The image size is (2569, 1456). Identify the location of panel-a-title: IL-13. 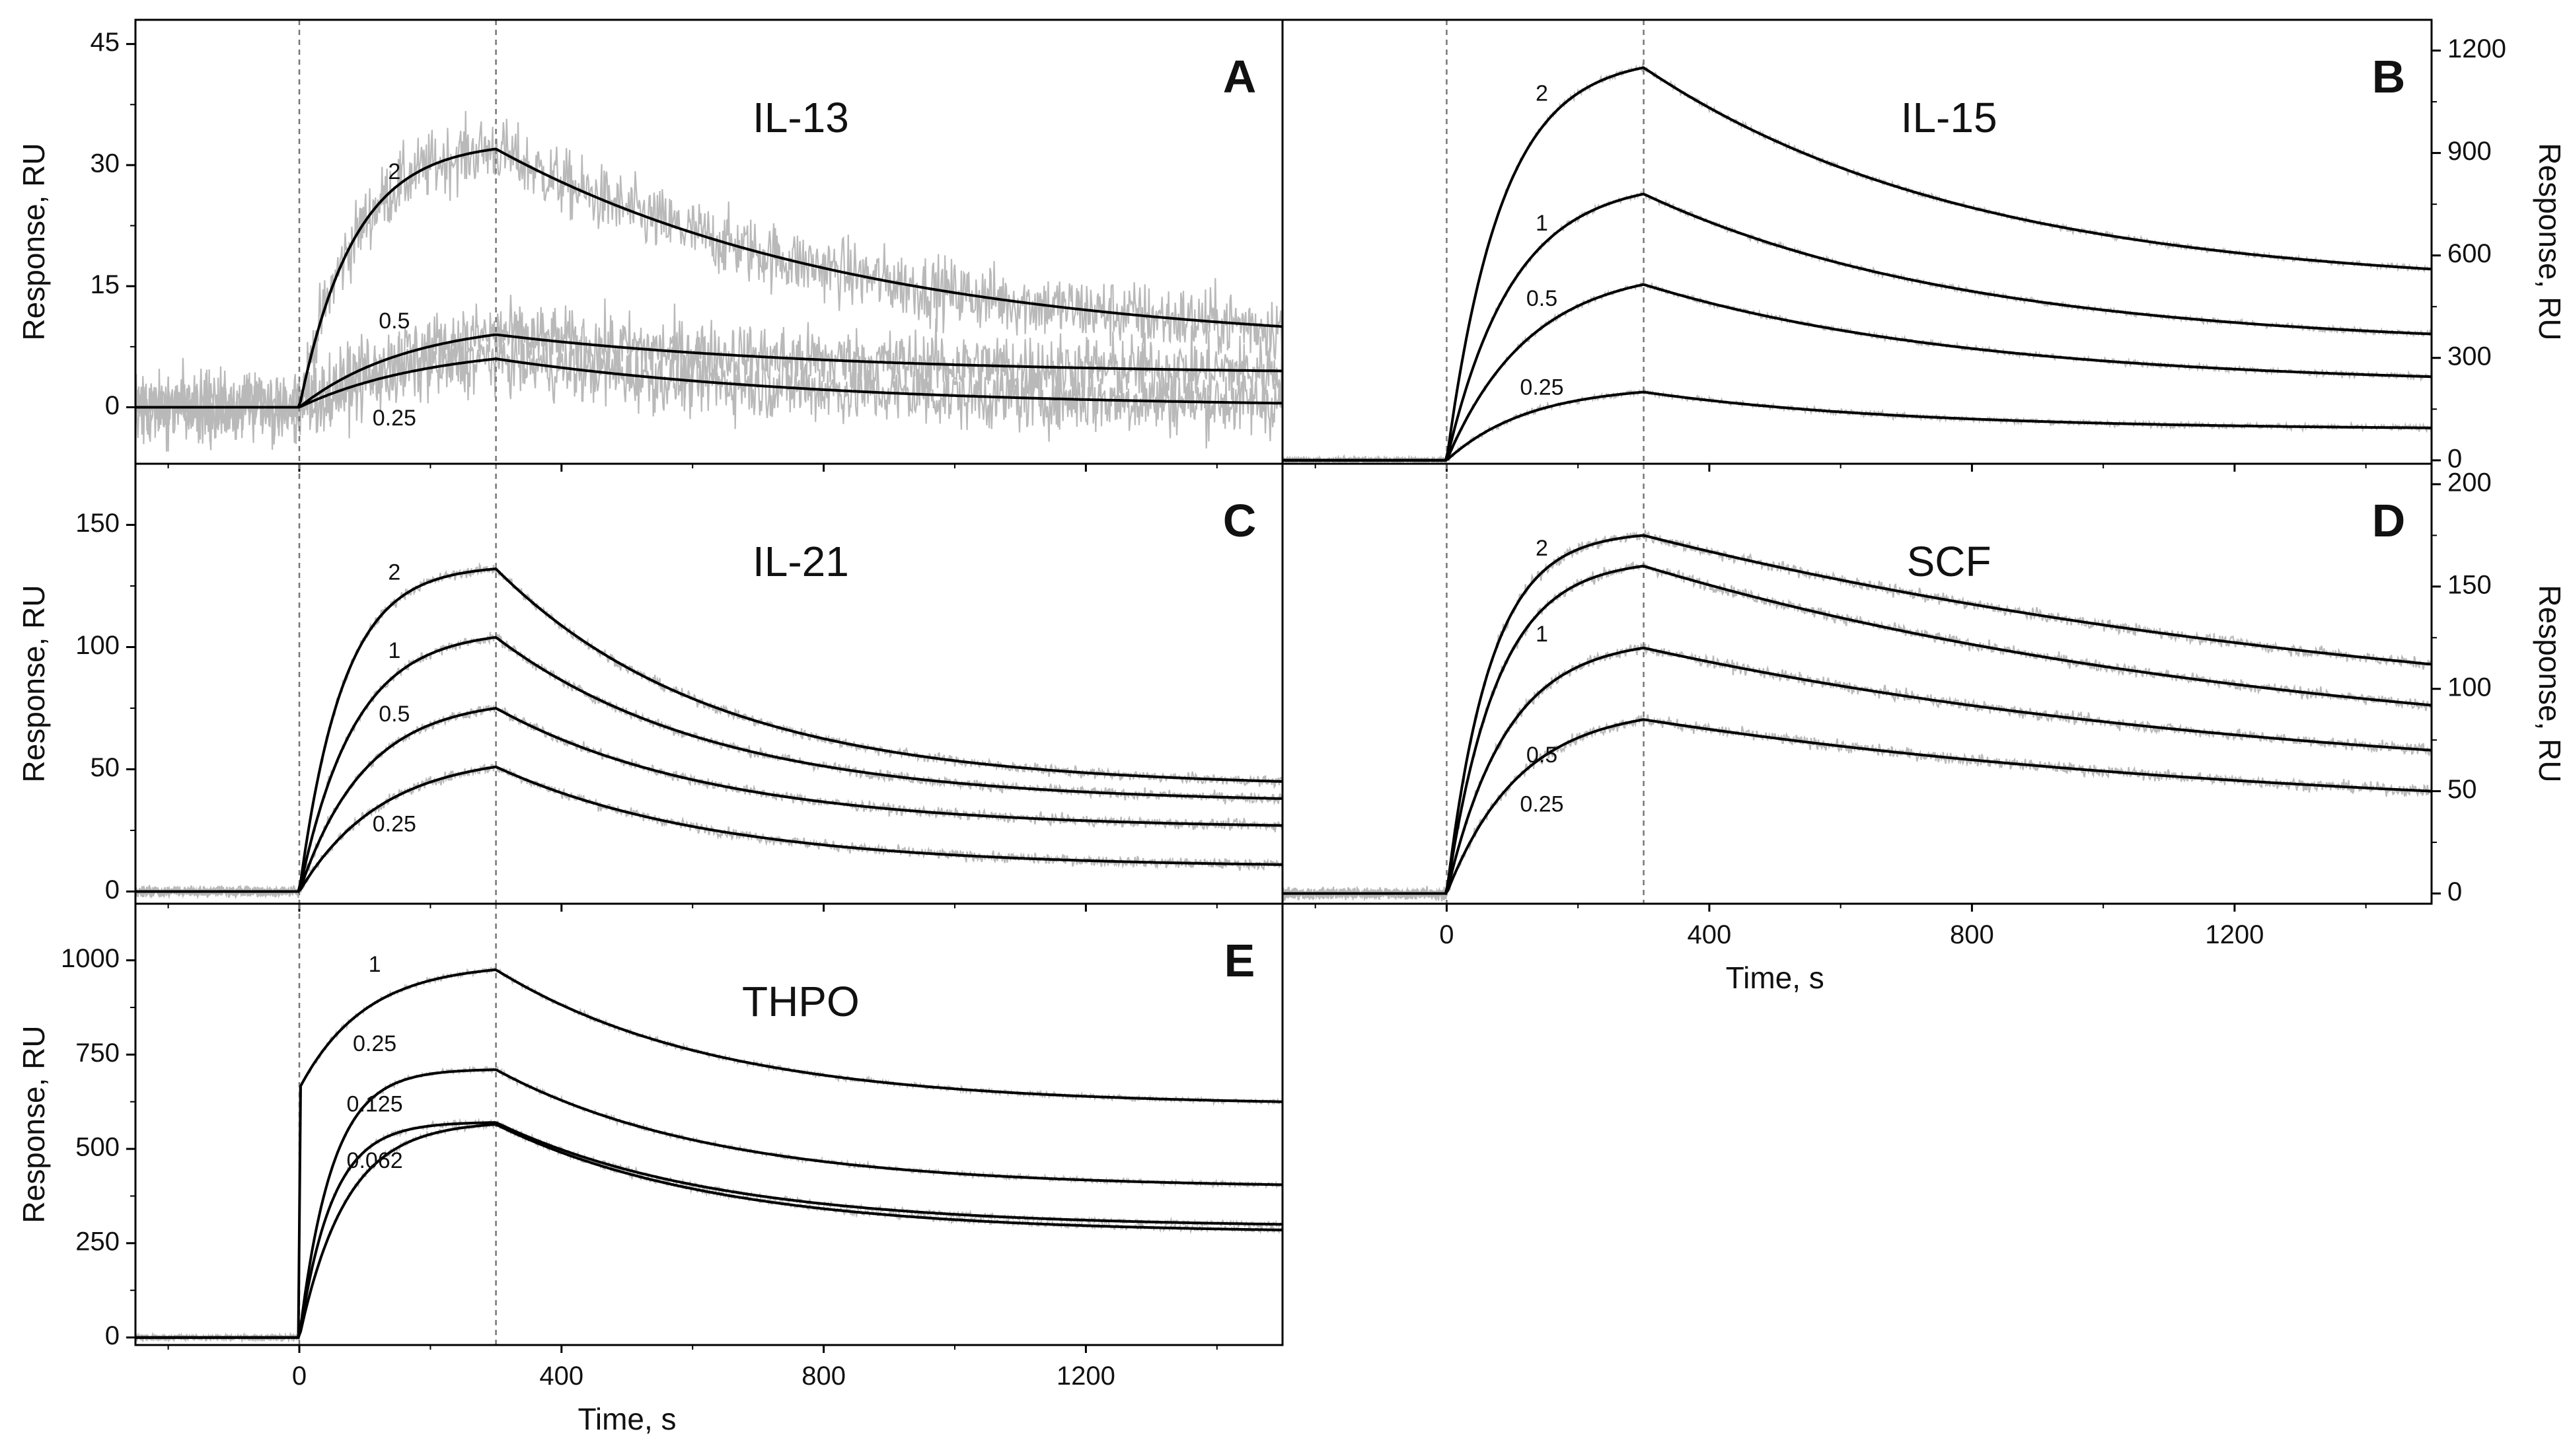
(801, 117).